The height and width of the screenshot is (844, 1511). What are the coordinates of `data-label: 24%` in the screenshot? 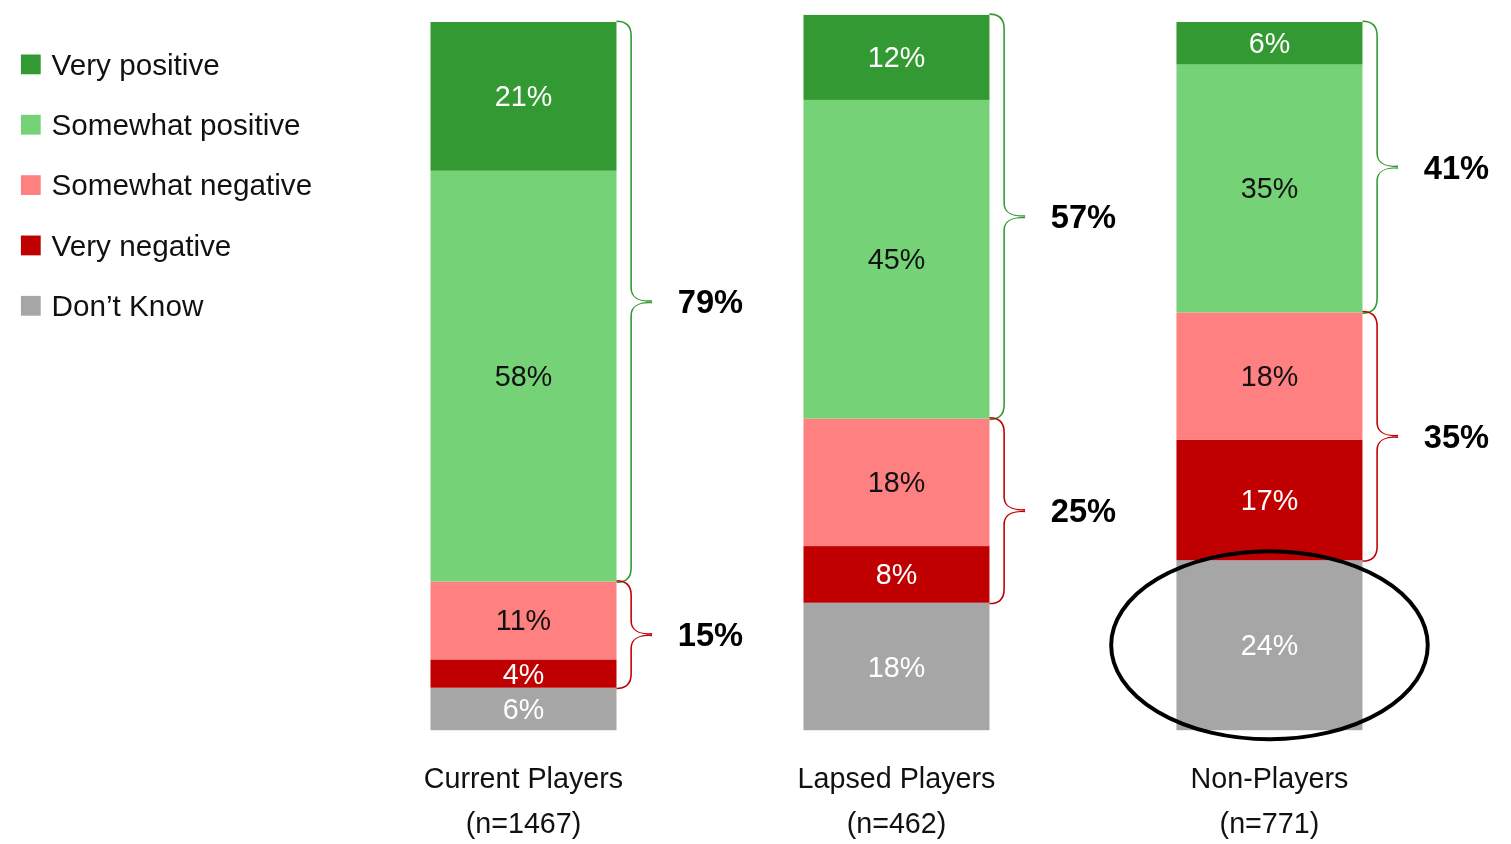 It's located at (1269, 645).